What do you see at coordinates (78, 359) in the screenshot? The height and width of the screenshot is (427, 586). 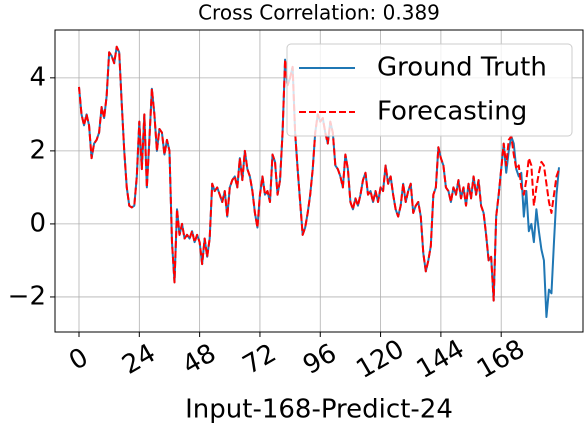 I see `x-tick-label: 0` at bounding box center [78, 359].